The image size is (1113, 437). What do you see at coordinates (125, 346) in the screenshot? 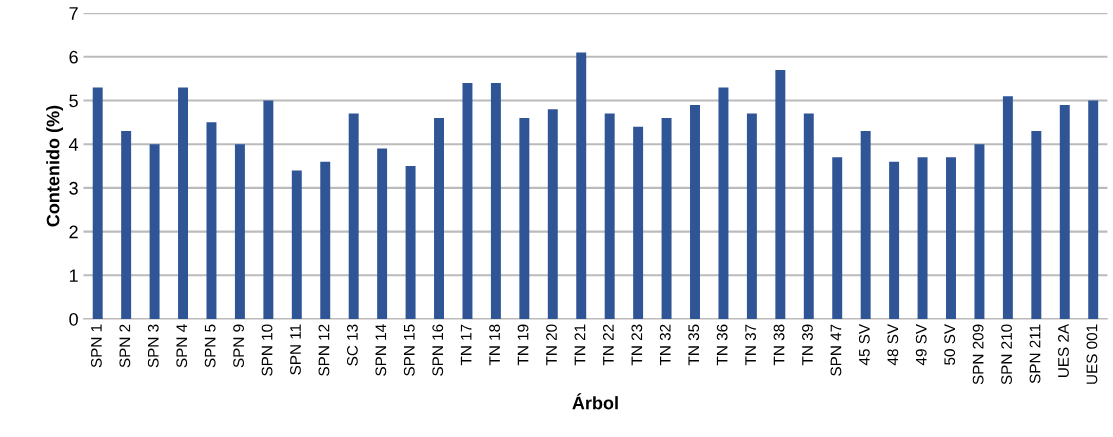
I see `x-tick-label: SPN 2` at bounding box center [125, 346].